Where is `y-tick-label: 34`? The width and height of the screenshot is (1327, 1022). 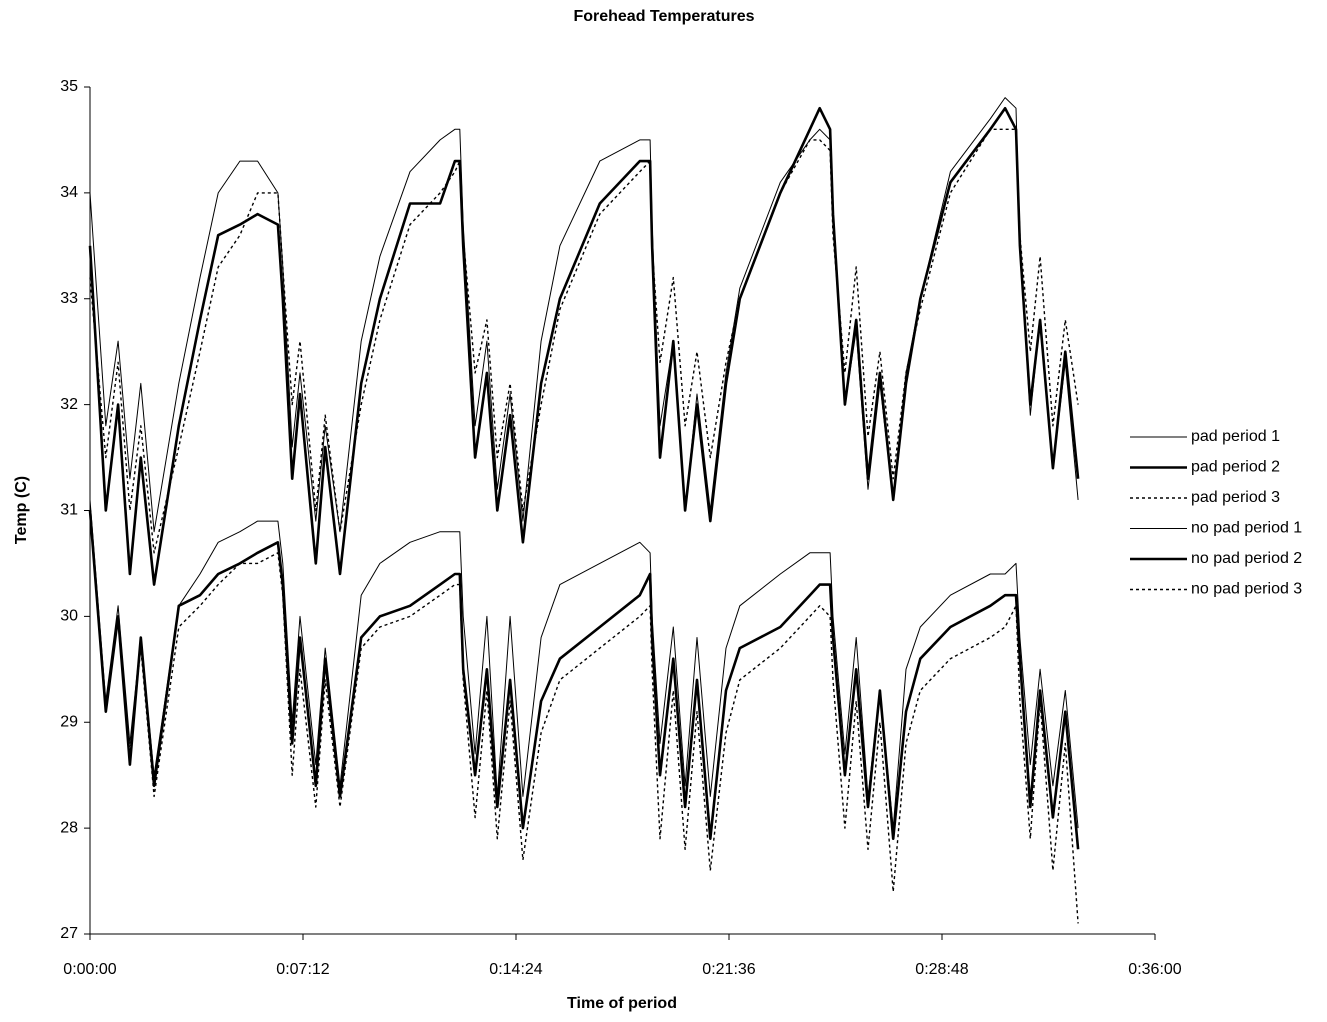
y-tick-label: 34 is located at coordinates (69, 192).